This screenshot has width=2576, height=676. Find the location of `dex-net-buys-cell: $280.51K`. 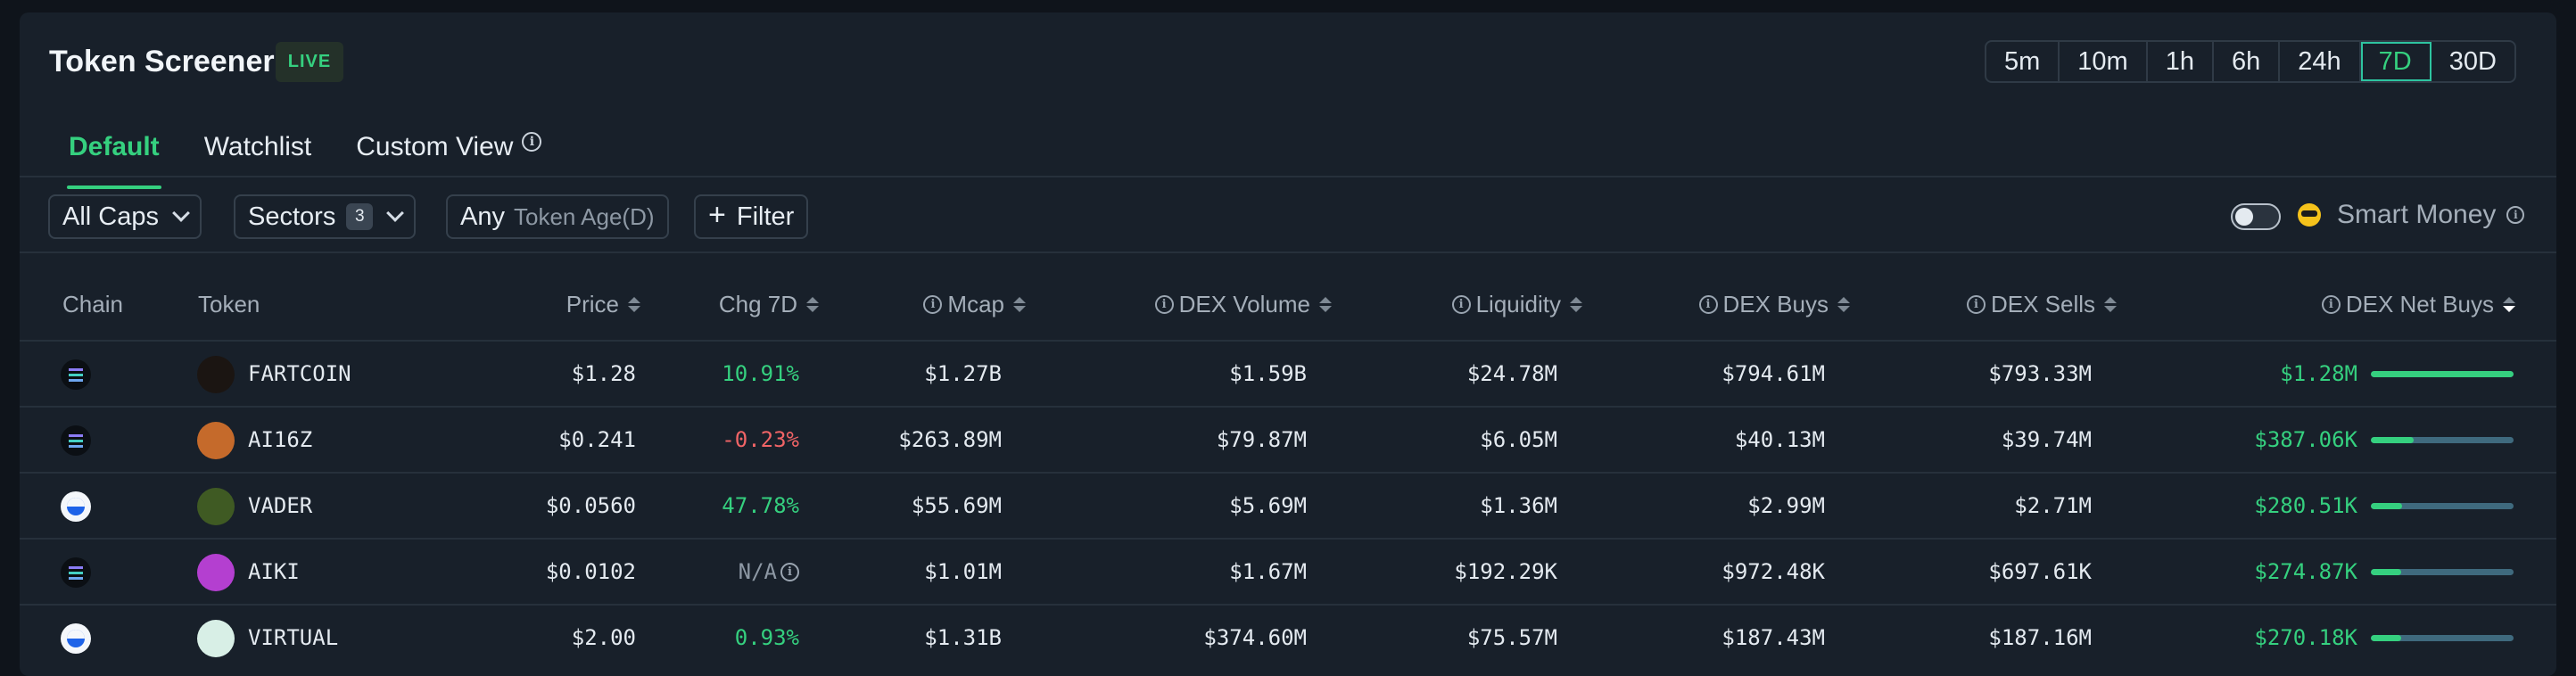

dex-net-buys-cell: $280.51K is located at coordinates (2305, 506).